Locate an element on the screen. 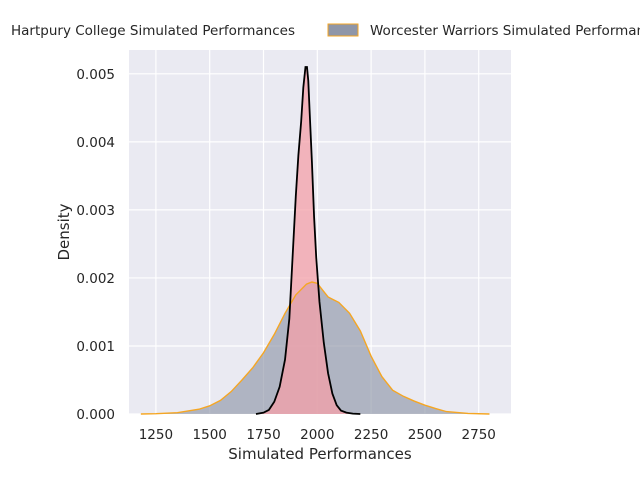  legend-label-hartpury: Hartpury College Simulated Performances is located at coordinates (153, 31).